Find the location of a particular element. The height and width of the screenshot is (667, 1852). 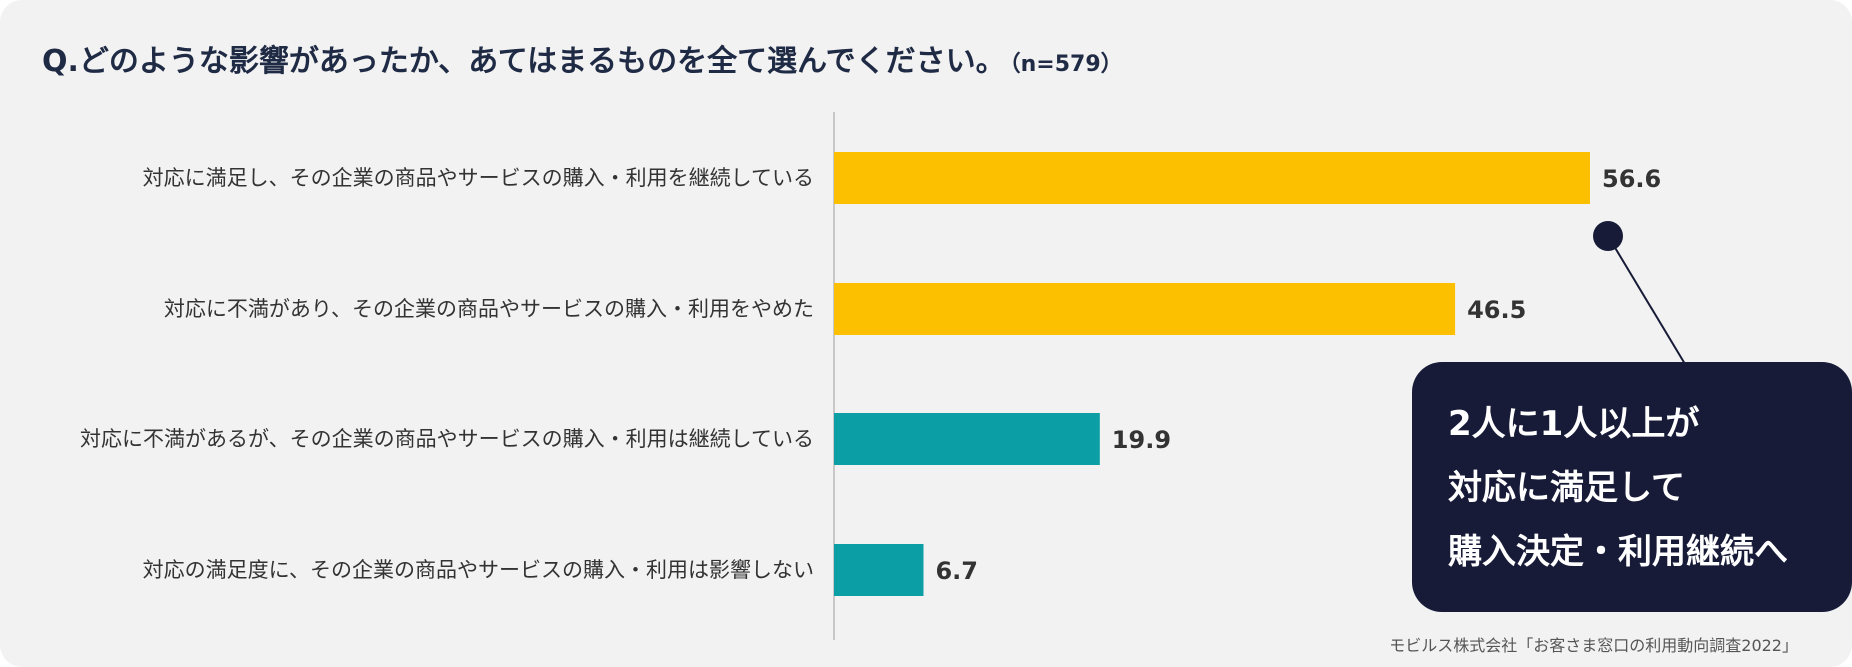

callout-line-1: 2人に1人以上が is located at coordinates (1574, 424).